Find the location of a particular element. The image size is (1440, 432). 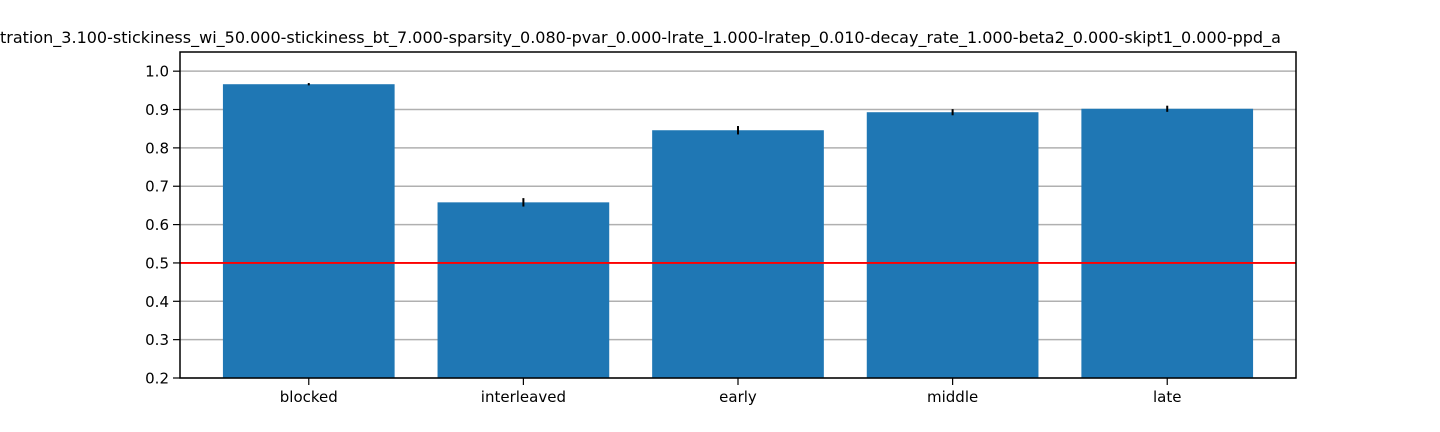

y-tick-label: 0.2 is located at coordinates (157, 379).